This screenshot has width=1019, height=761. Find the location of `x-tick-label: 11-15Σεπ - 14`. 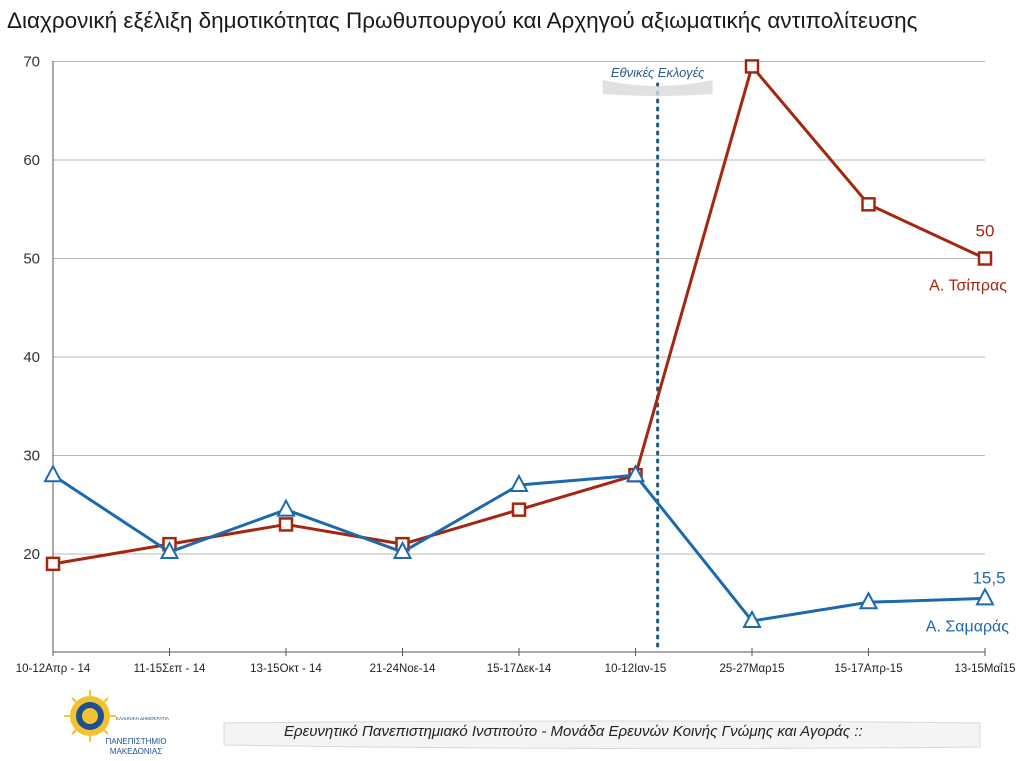

x-tick-label: 11-15Σεπ - 14 is located at coordinates (170, 669).